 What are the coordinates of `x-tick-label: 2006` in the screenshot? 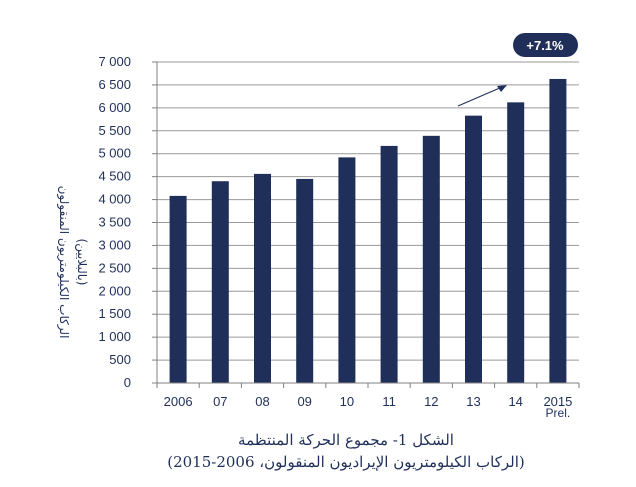 It's located at (178, 401).